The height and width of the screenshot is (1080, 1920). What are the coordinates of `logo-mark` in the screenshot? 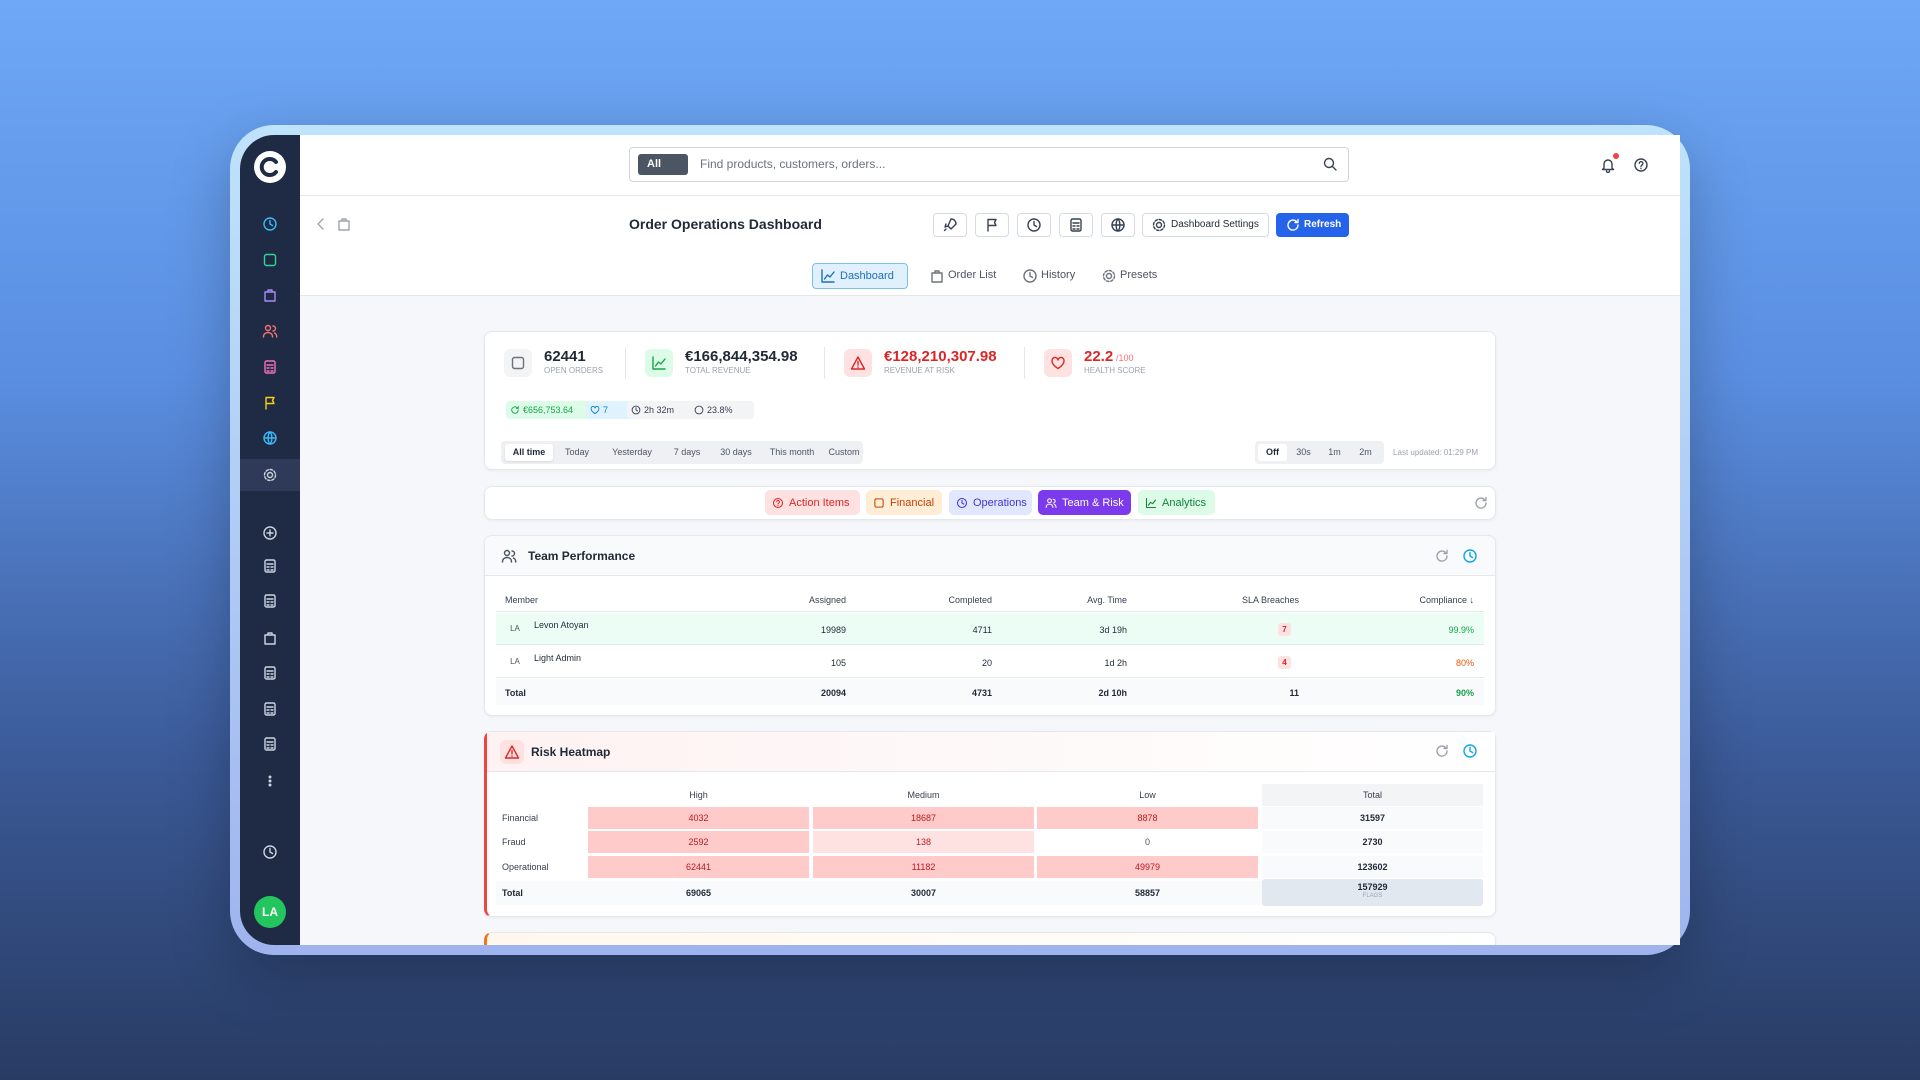 It's located at (268, 167).